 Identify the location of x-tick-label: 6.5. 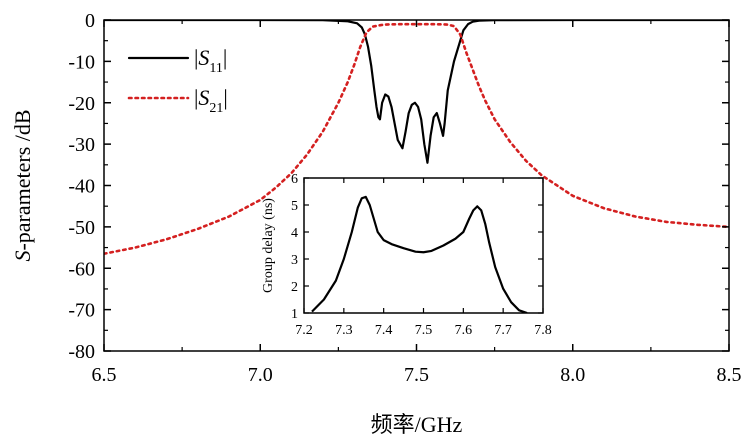
(104, 375).